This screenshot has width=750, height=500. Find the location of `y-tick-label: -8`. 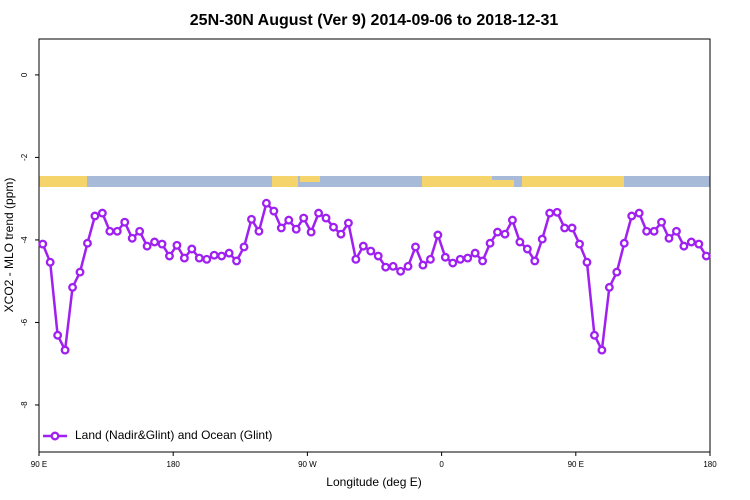

y-tick-label: -8 is located at coordinates (24, 405).